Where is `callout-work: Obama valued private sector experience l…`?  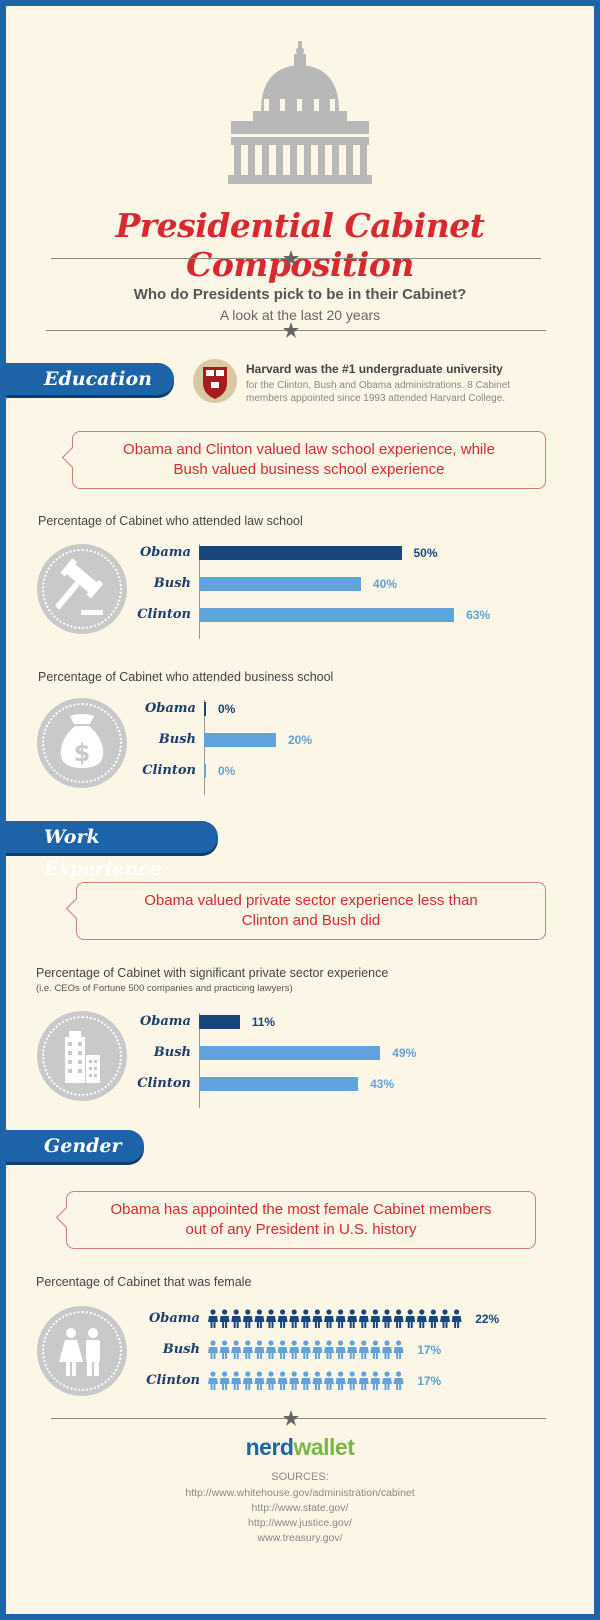
callout-work: Obama valued private sector experience l… is located at coordinates (305, 911).